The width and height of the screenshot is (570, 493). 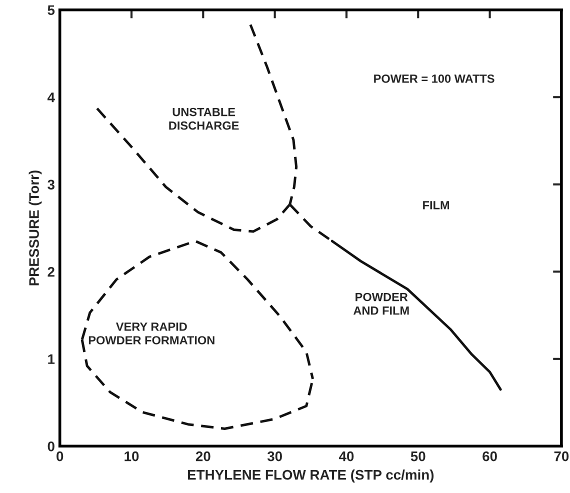 What do you see at coordinates (434, 78) in the screenshot?
I see `annotation: POWER = 100 WATTS` at bounding box center [434, 78].